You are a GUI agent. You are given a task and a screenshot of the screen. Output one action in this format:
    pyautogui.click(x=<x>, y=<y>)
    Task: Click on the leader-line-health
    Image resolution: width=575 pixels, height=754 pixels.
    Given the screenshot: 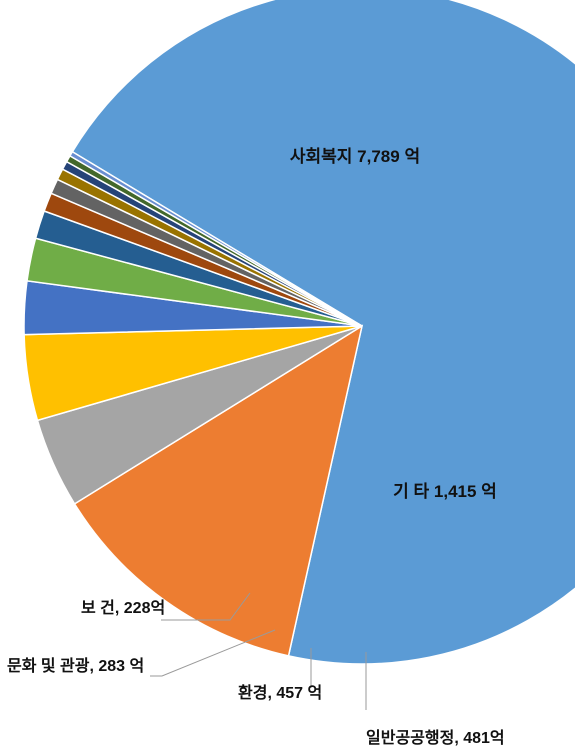 What is the action you would take?
    pyautogui.click(x=206, y=606)
    